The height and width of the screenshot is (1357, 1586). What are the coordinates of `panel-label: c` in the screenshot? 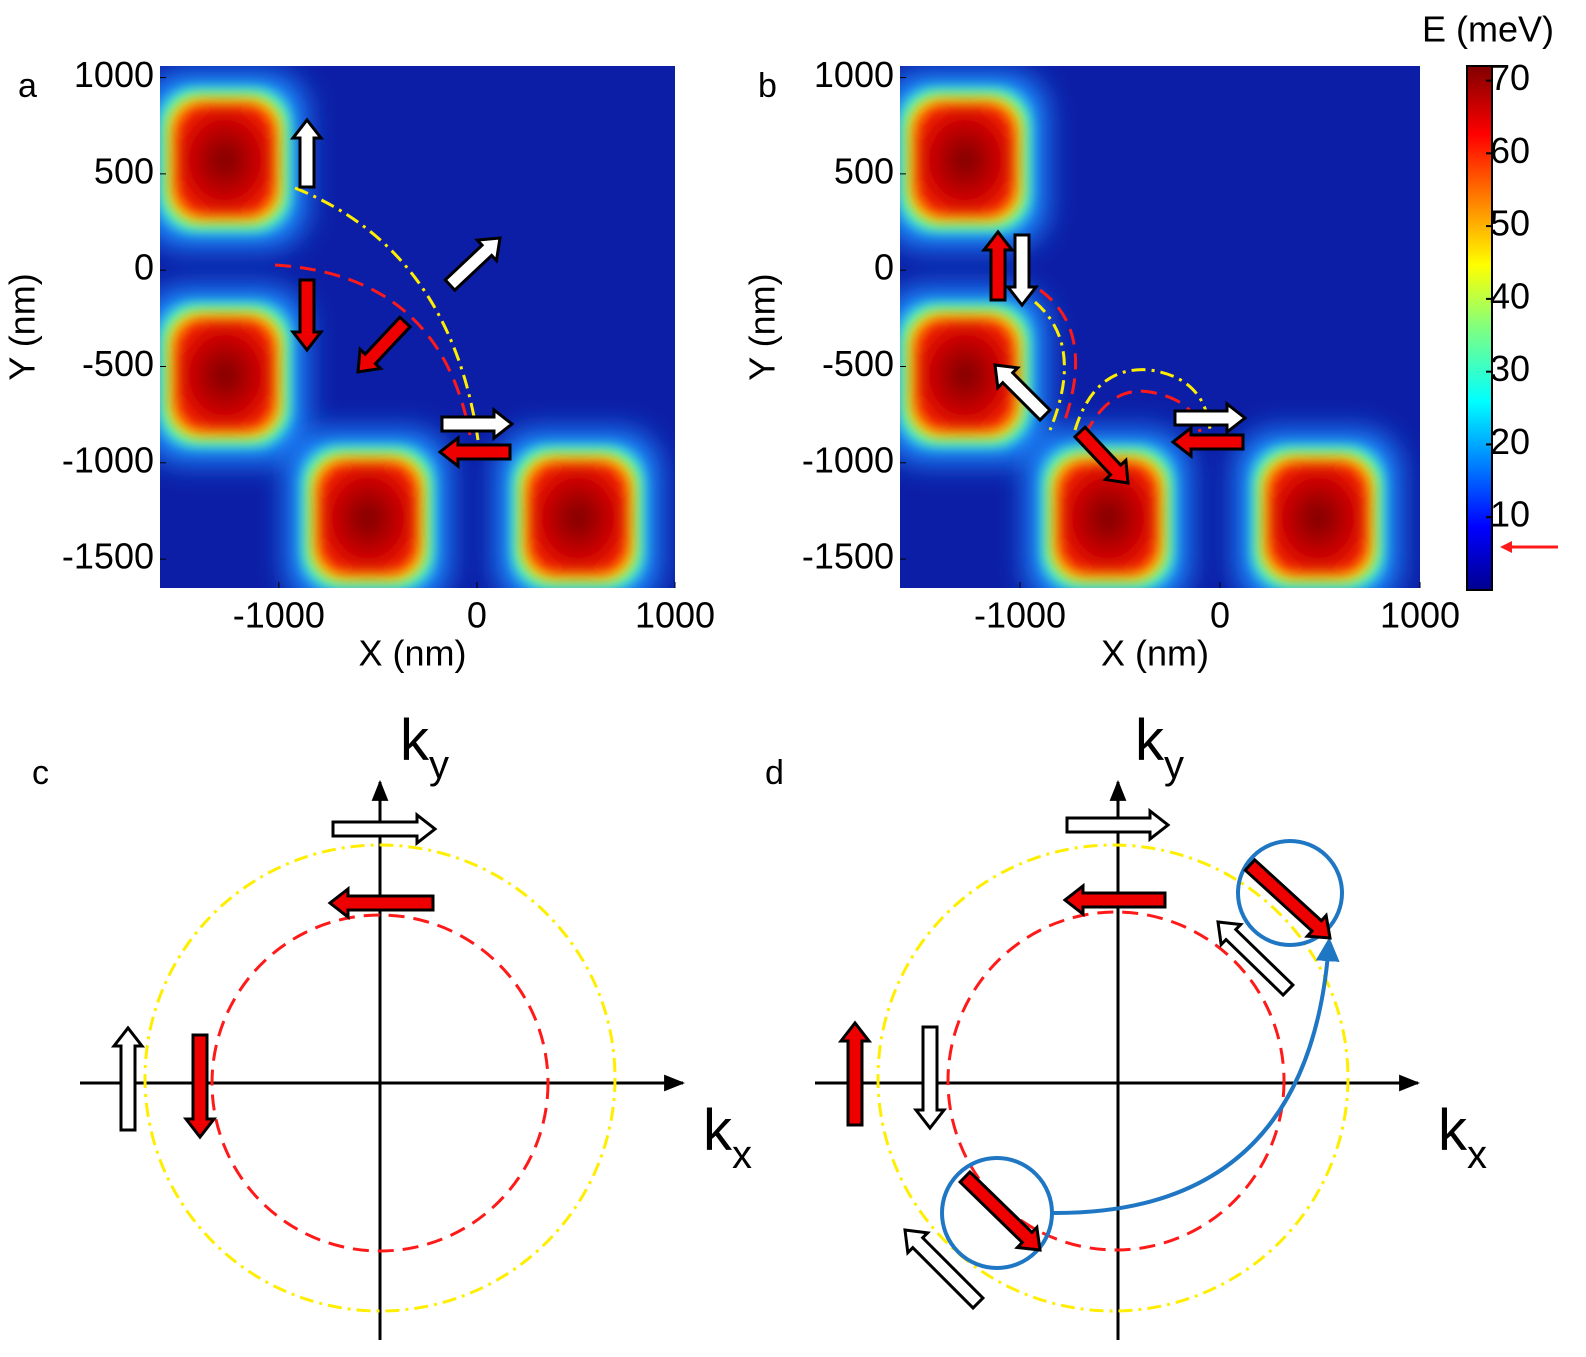 It's located at (40, 773).